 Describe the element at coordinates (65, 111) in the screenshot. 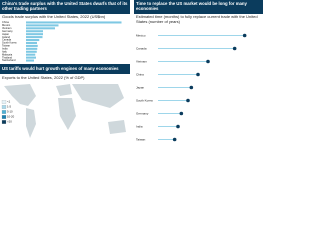

I see `map-shapes` at that location.